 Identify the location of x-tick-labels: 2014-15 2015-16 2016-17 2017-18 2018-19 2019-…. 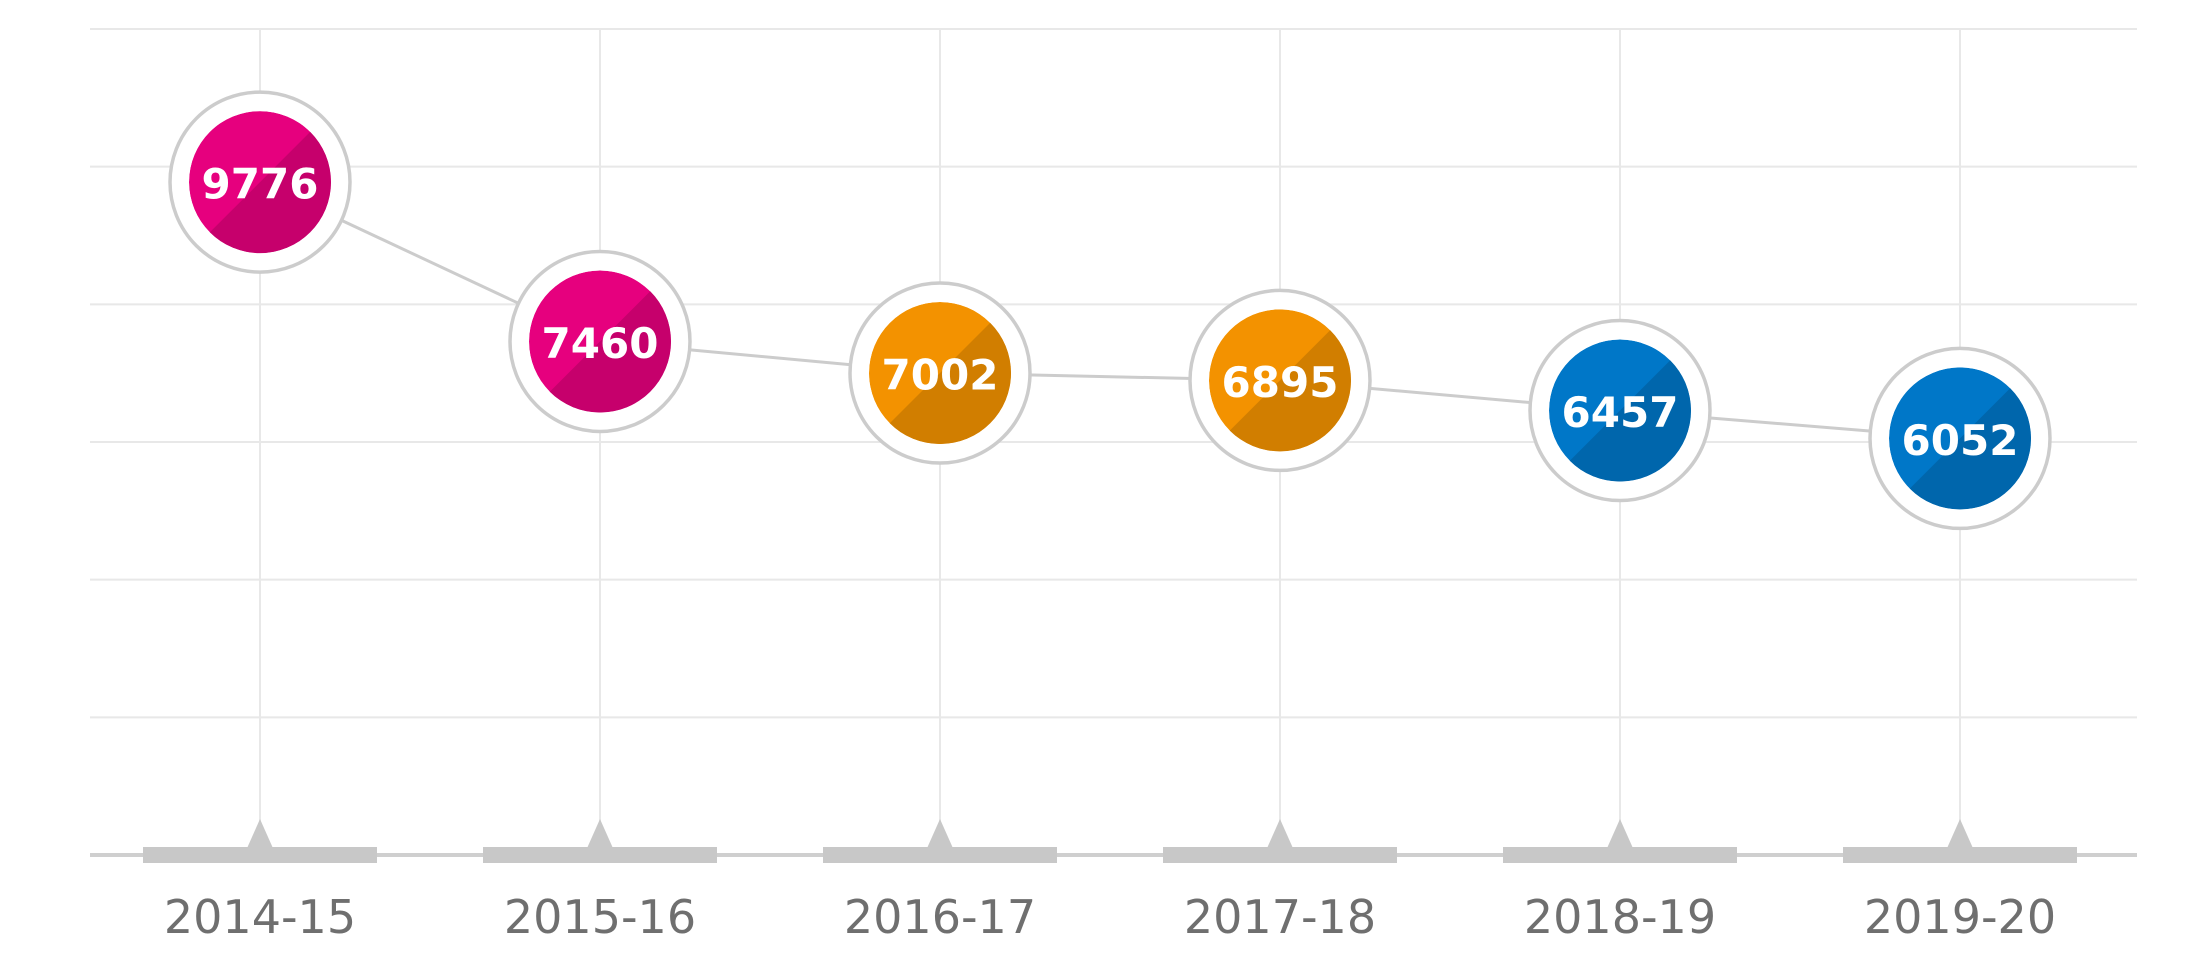
(1110, 917).